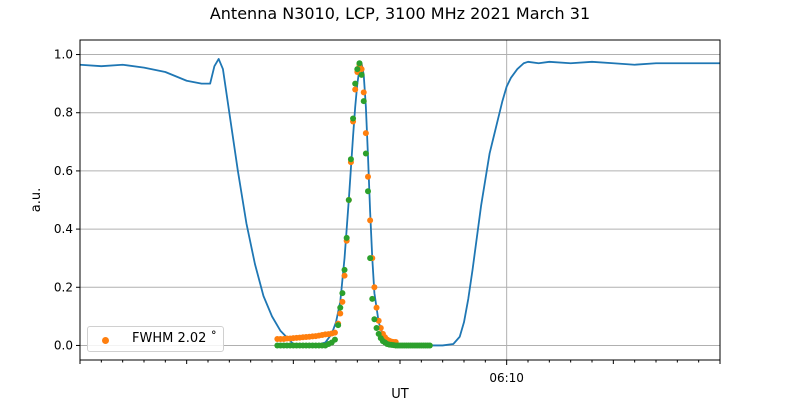 Image resolution: width=800 pixels, height=400 pixels. I want to click on y-tick-label: 1.0, so click(63, 55).